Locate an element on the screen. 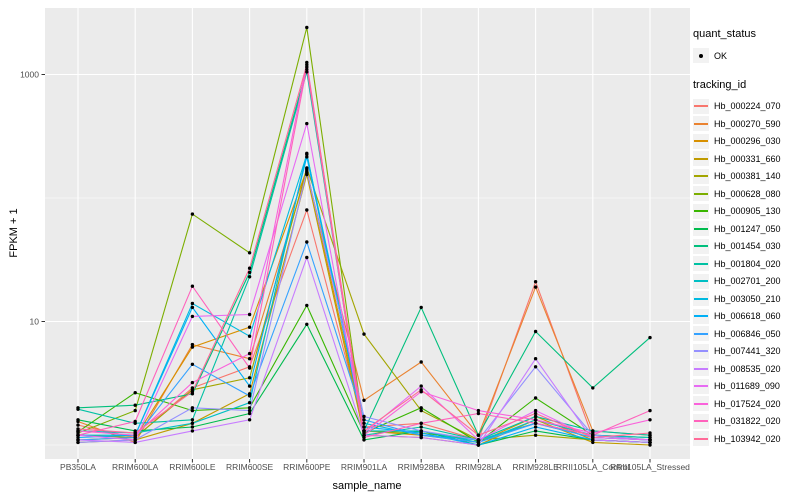 Image resolution: width=800 pixels, height=500 pixels. legend-item: Hb_000224_070 is located at coordinates (746, 107).